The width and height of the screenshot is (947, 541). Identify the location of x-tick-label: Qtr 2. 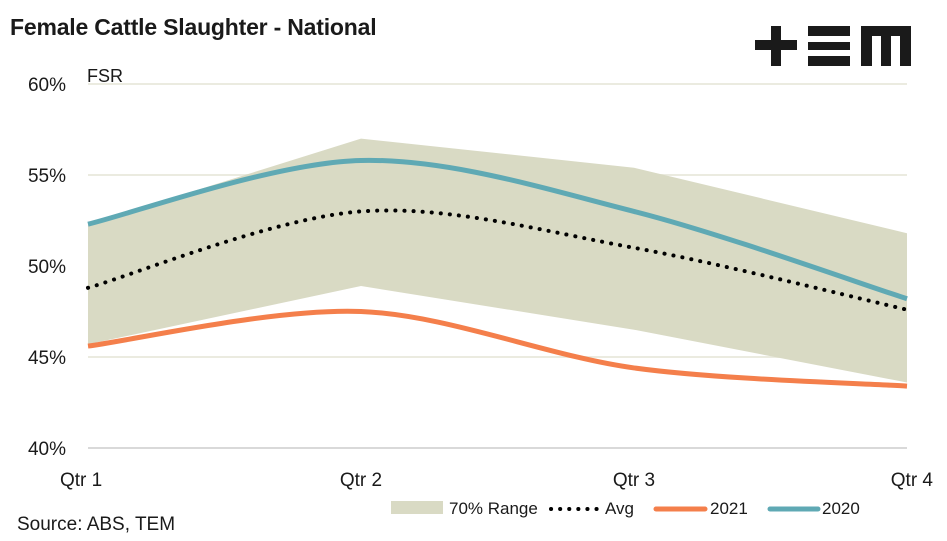
(361, 480).